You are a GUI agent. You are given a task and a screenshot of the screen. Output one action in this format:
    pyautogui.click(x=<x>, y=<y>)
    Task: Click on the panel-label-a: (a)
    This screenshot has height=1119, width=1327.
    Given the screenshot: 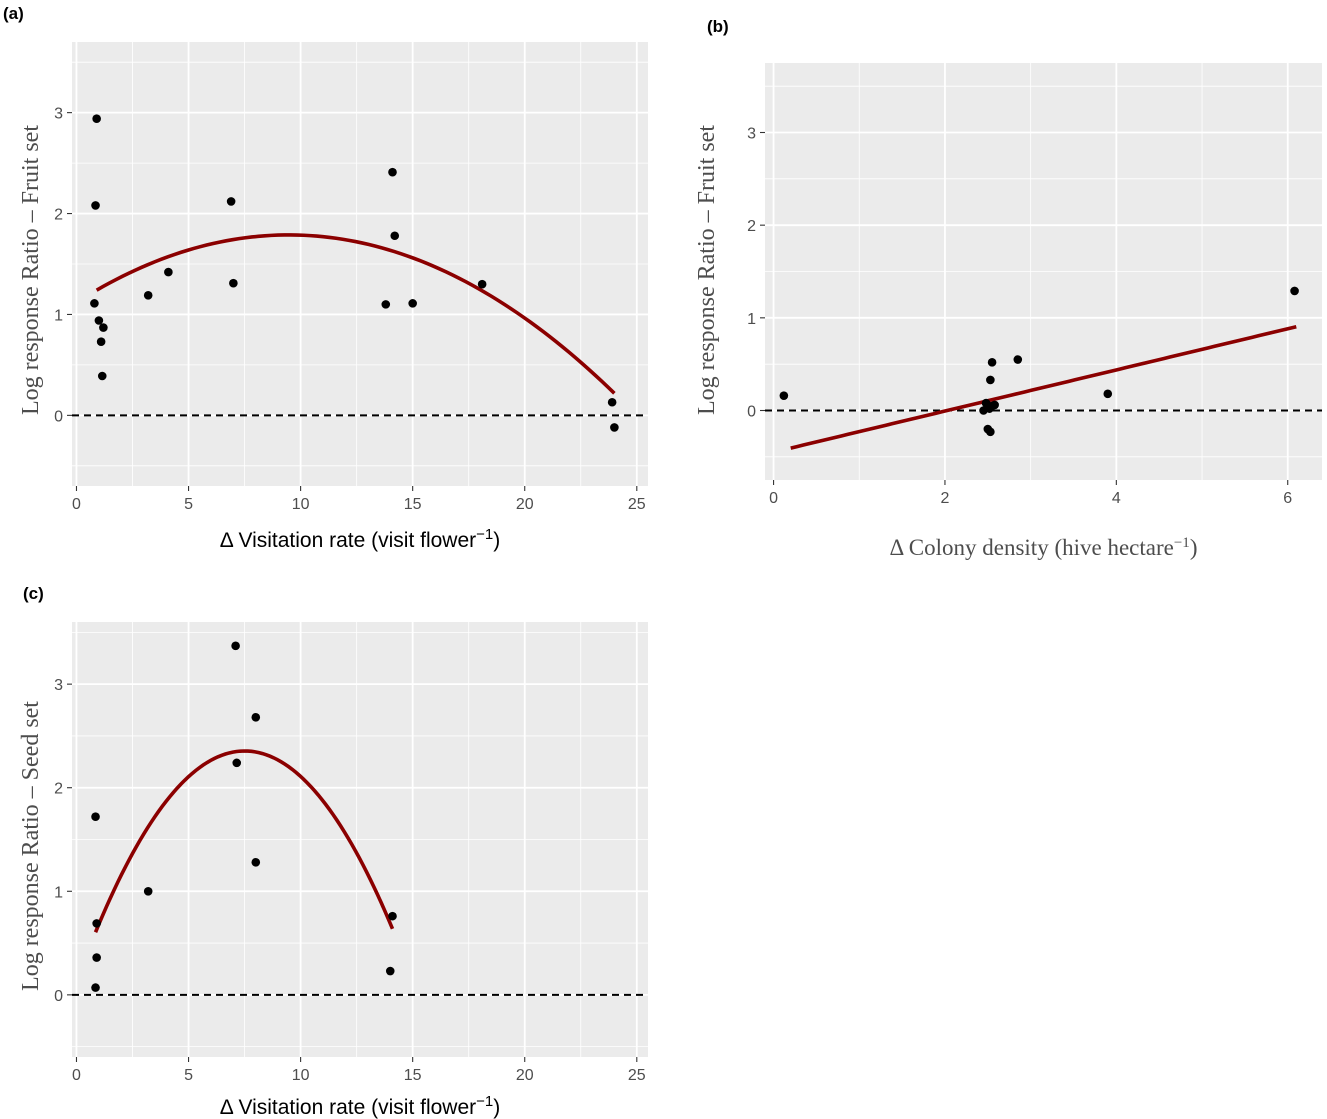 What is the action you would take?
    pyautogui.click(x=13, y=13)
    